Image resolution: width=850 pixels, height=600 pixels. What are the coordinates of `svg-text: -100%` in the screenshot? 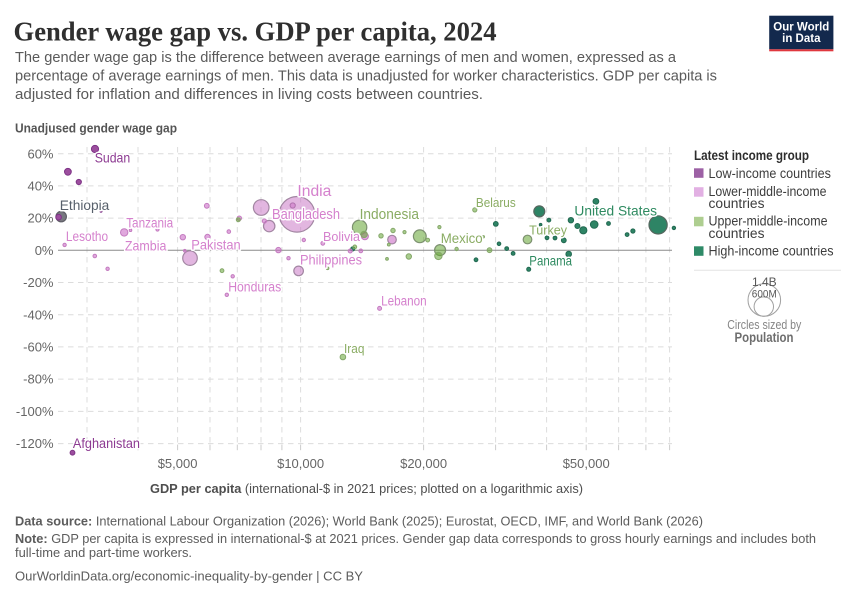 It's located at (35, 411).